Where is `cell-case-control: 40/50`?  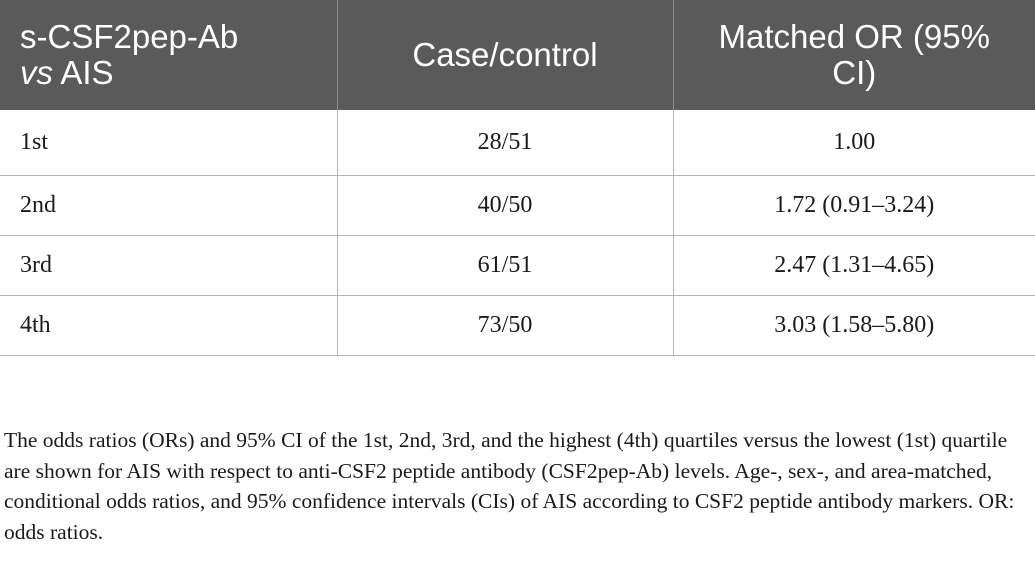
cell-case-control: 40/50 is located at coordinates (505, 205).